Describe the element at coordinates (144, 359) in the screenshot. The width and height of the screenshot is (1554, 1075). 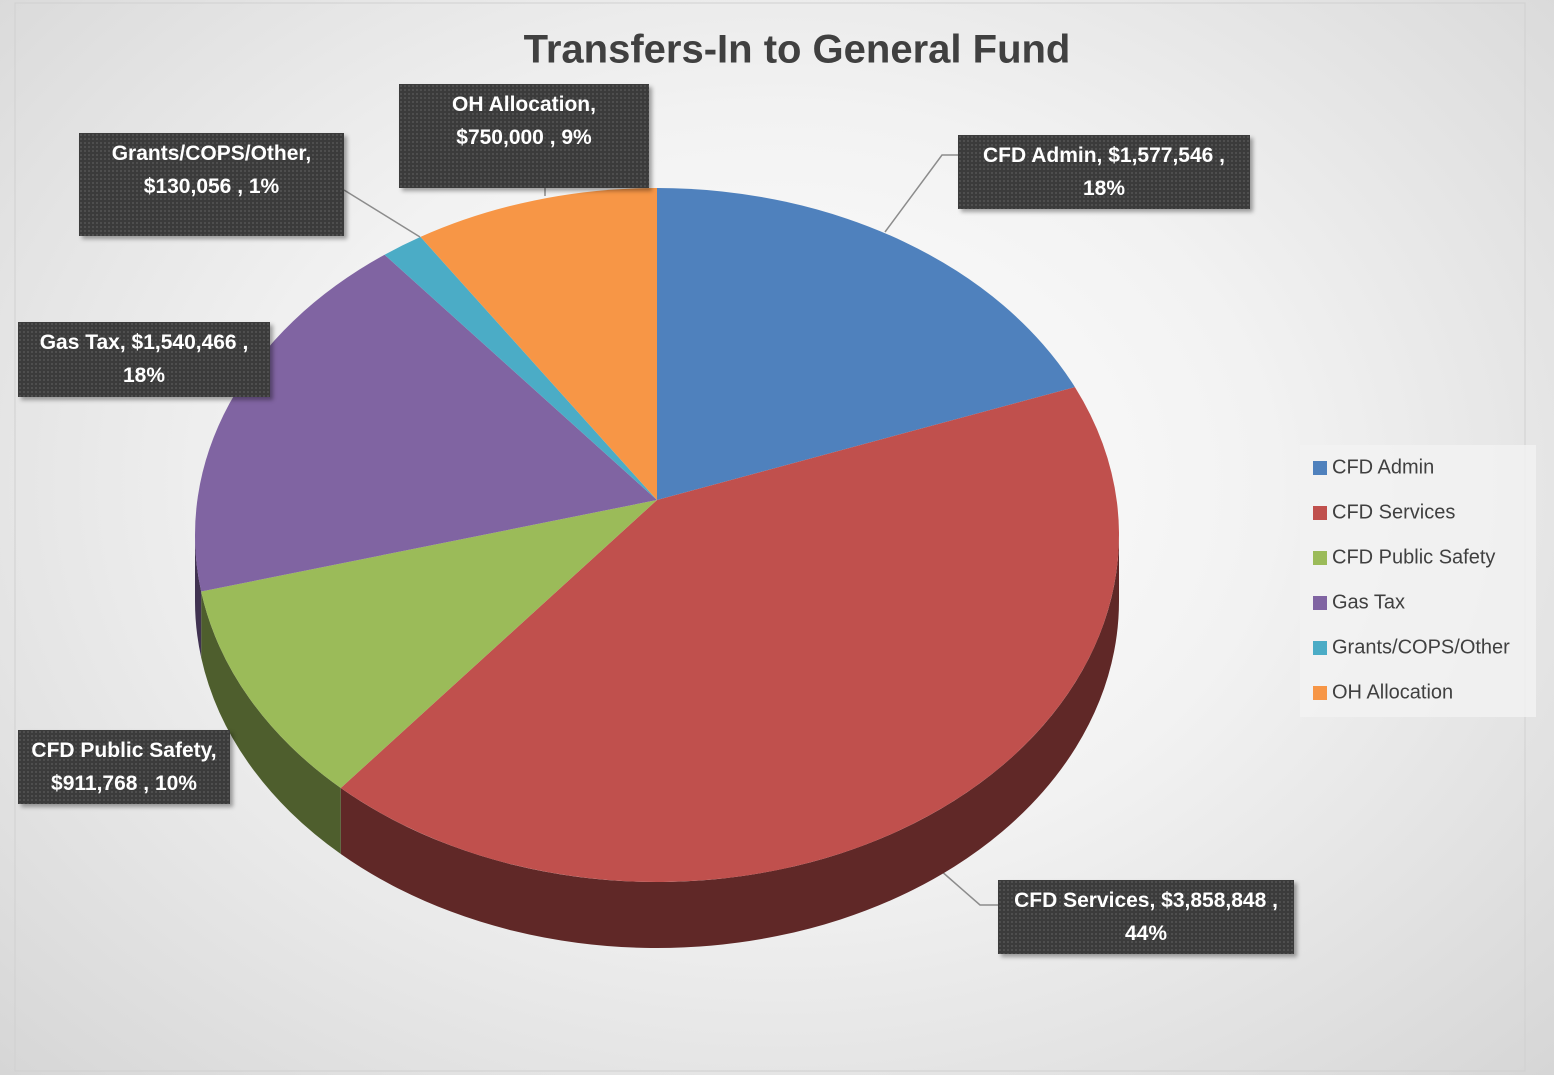
I see `data-label: Gas Tax, $1,540,466 , 18%` at that location.